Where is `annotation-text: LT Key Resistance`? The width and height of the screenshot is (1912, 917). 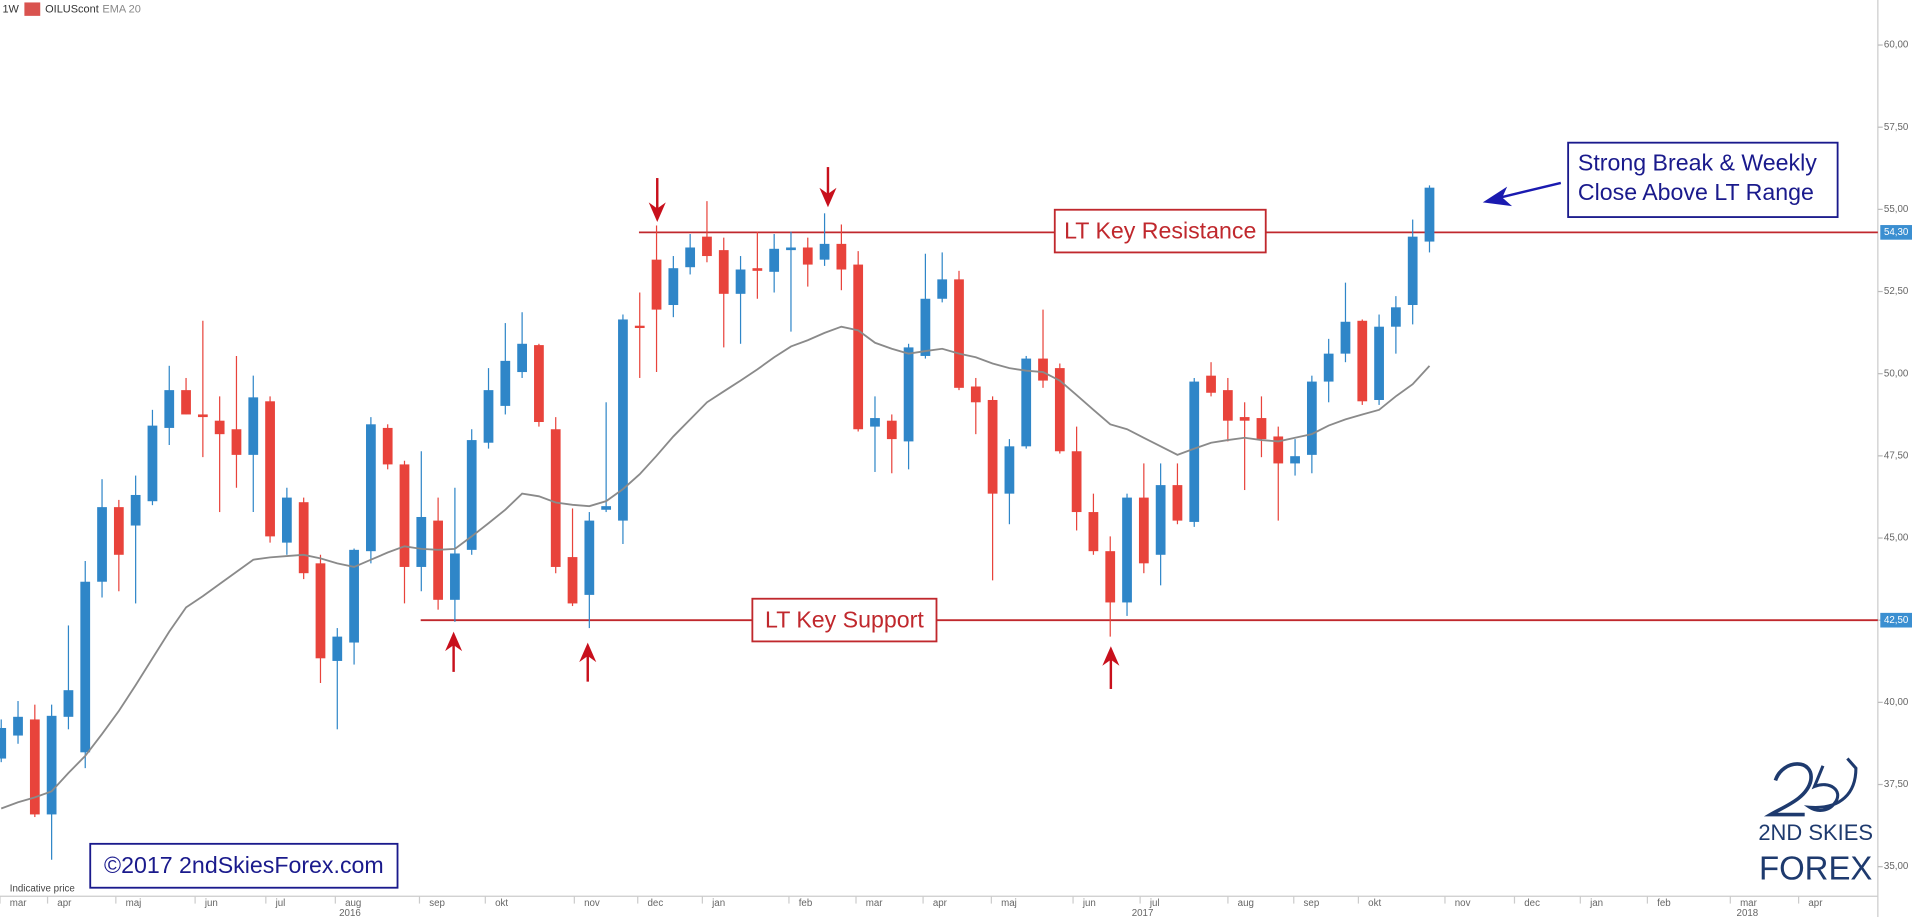
annotation-text: LT Key Resistance is located at coordinates (1160, 230).